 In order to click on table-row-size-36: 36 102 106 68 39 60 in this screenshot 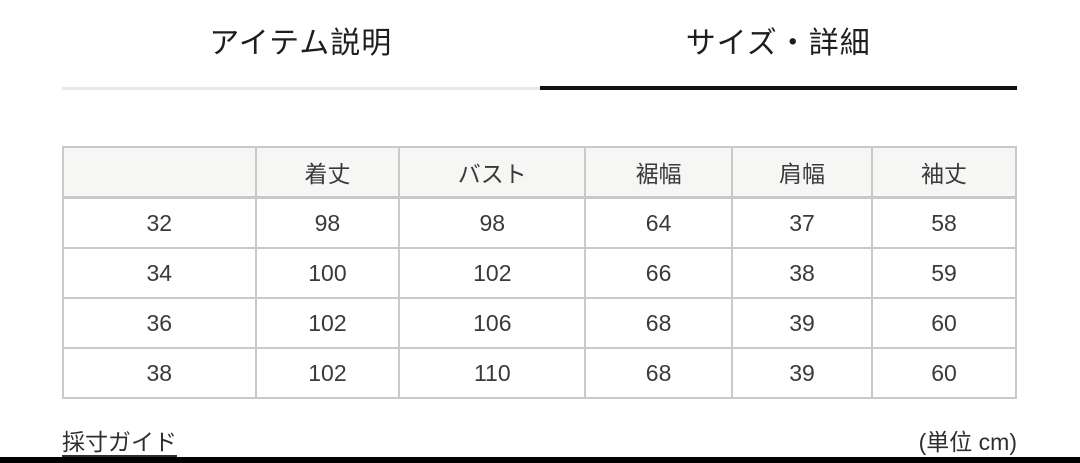, I will do `click(539, 323)`.